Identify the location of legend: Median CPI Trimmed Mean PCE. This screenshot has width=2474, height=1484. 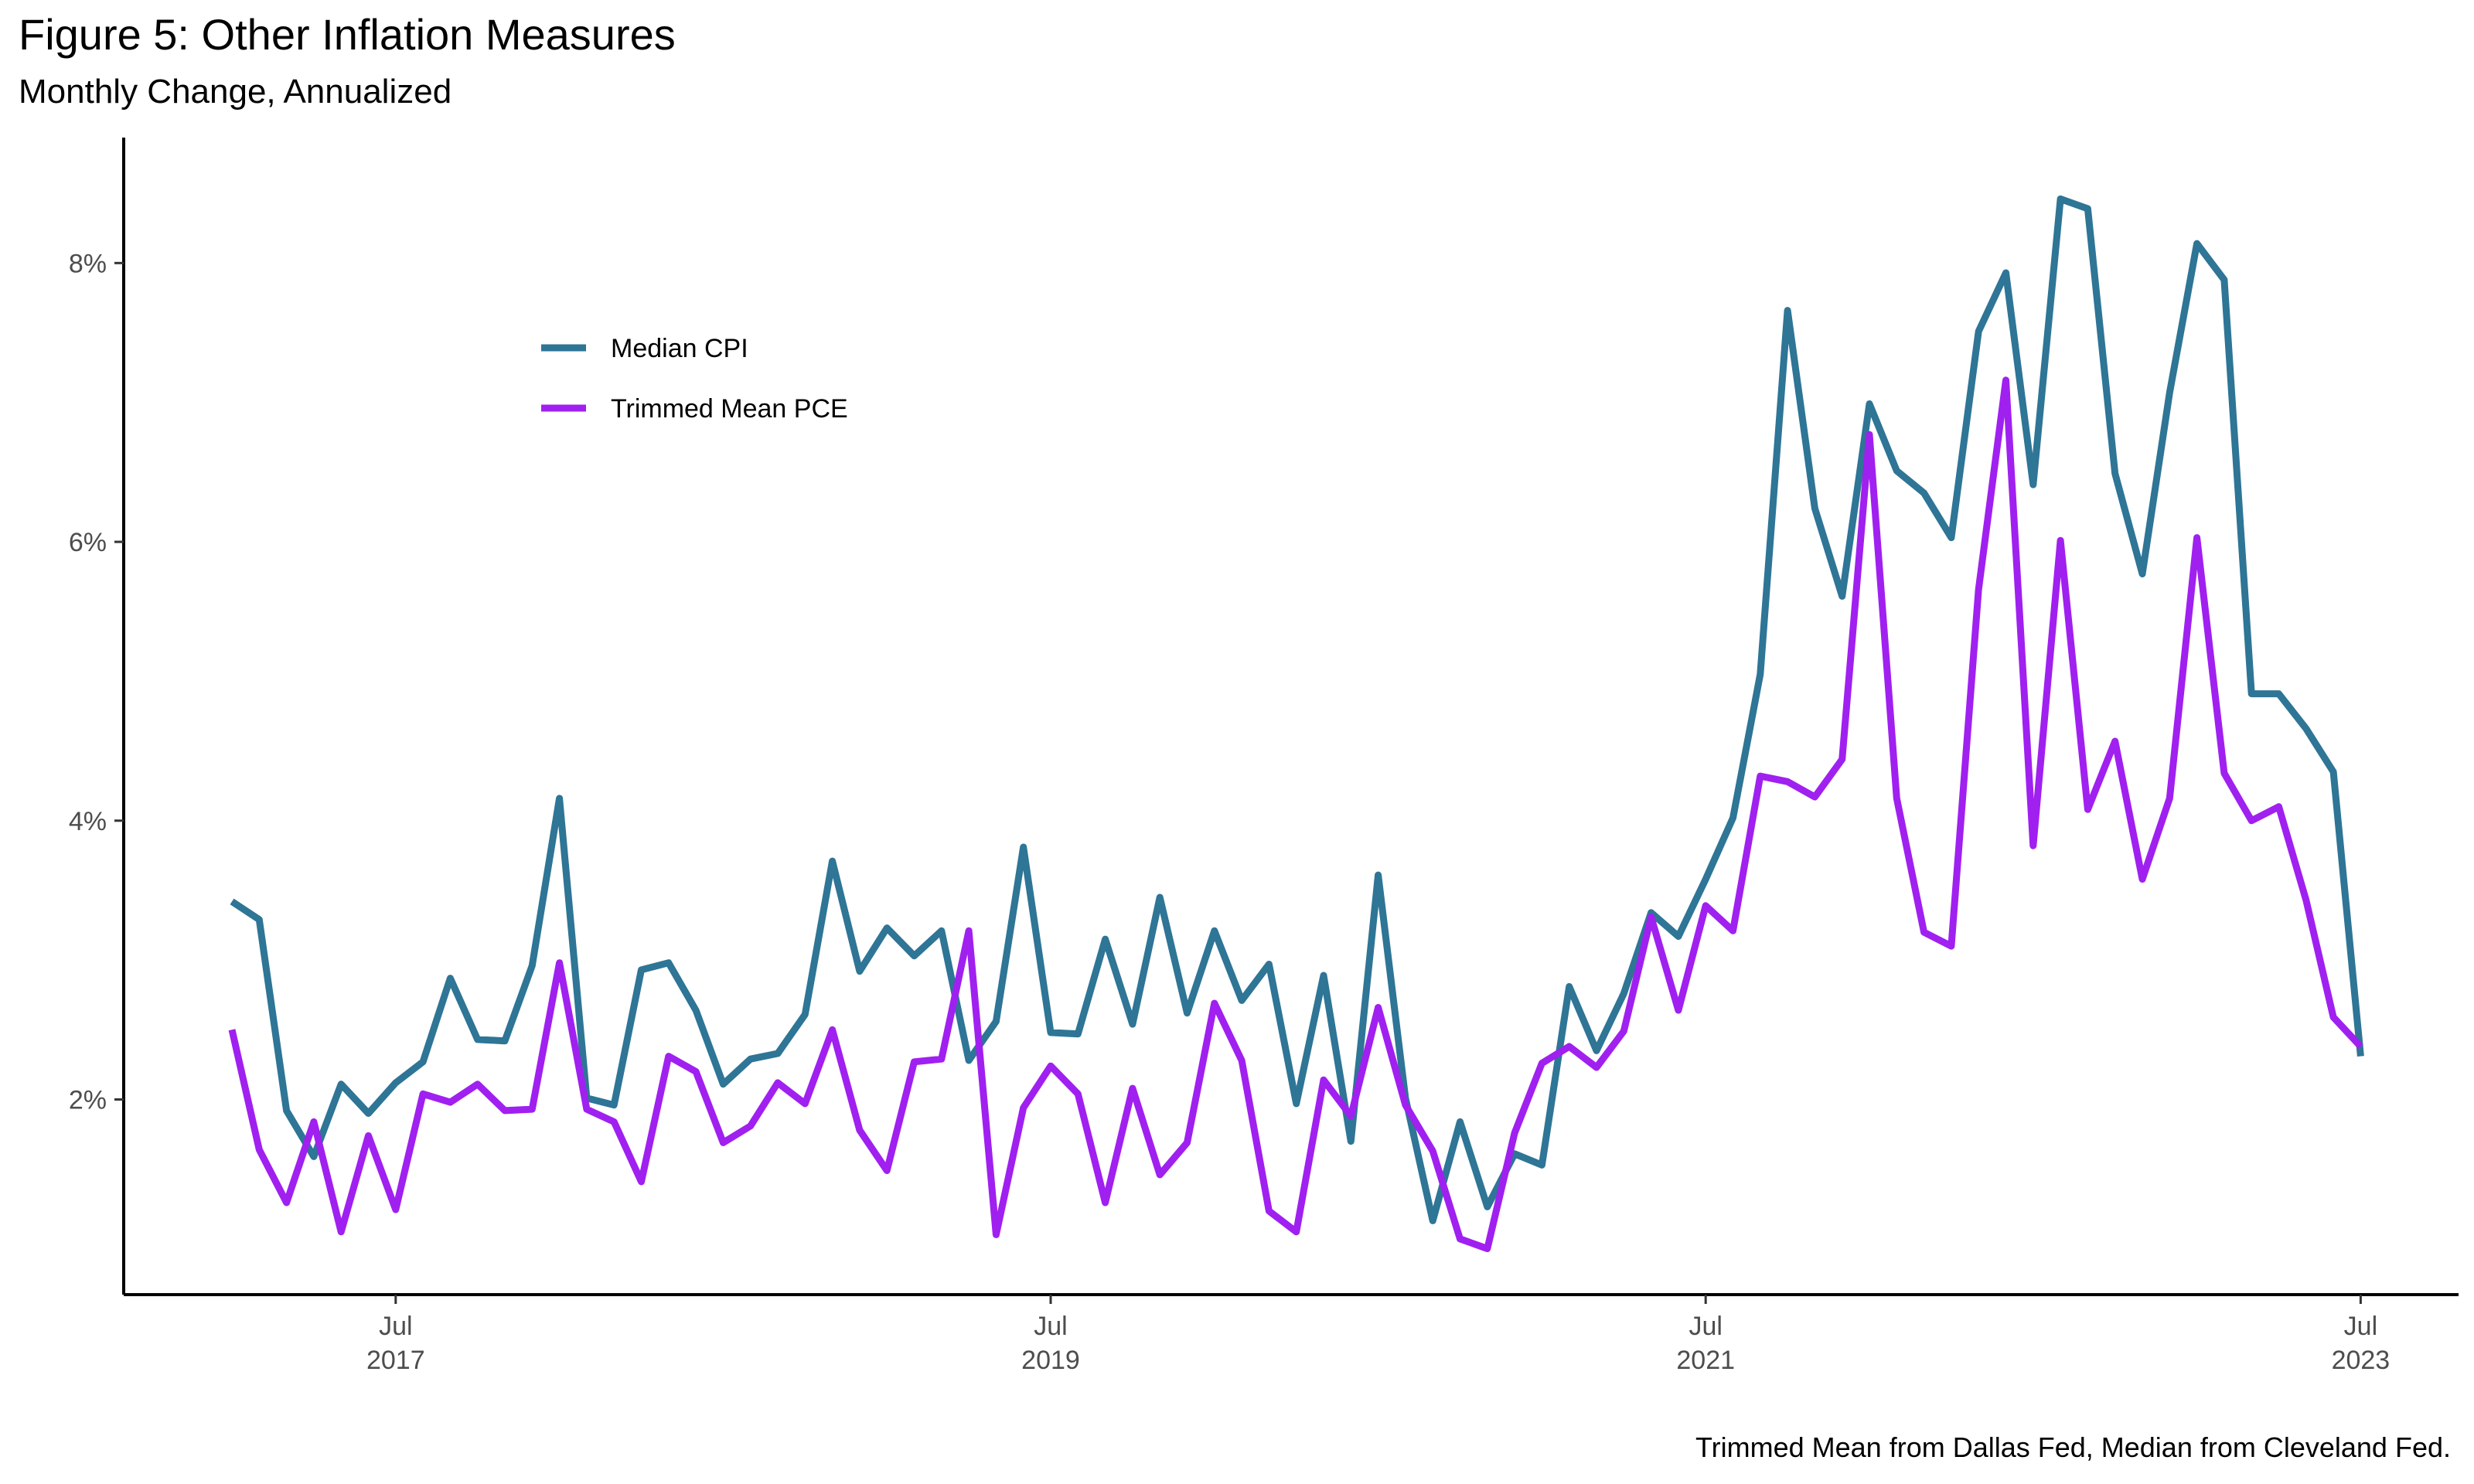
(694, 379).